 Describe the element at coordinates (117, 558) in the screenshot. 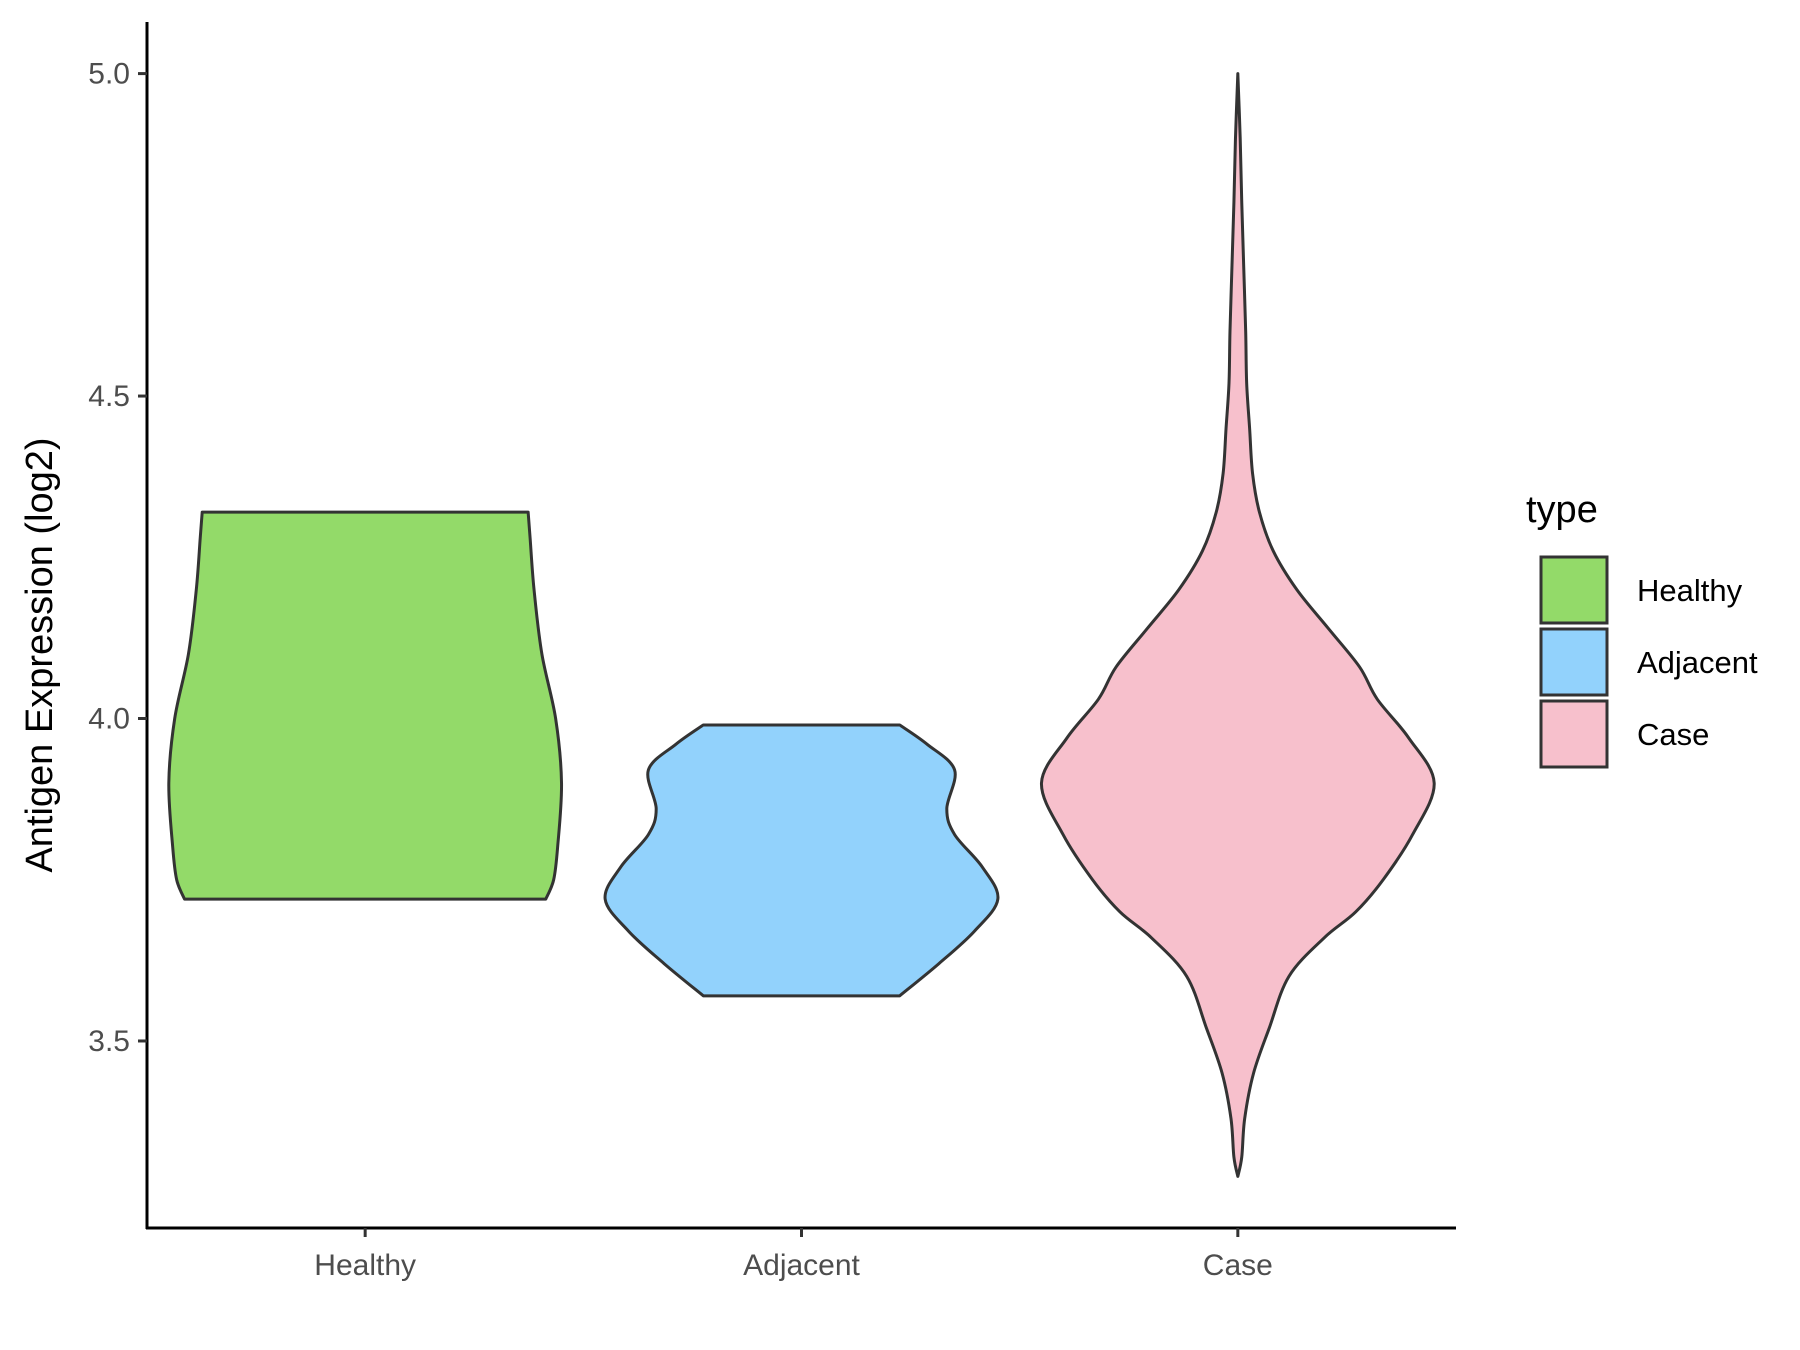

I see `y-ticks: 3.5 4.0 4.5 5.0` at that location.